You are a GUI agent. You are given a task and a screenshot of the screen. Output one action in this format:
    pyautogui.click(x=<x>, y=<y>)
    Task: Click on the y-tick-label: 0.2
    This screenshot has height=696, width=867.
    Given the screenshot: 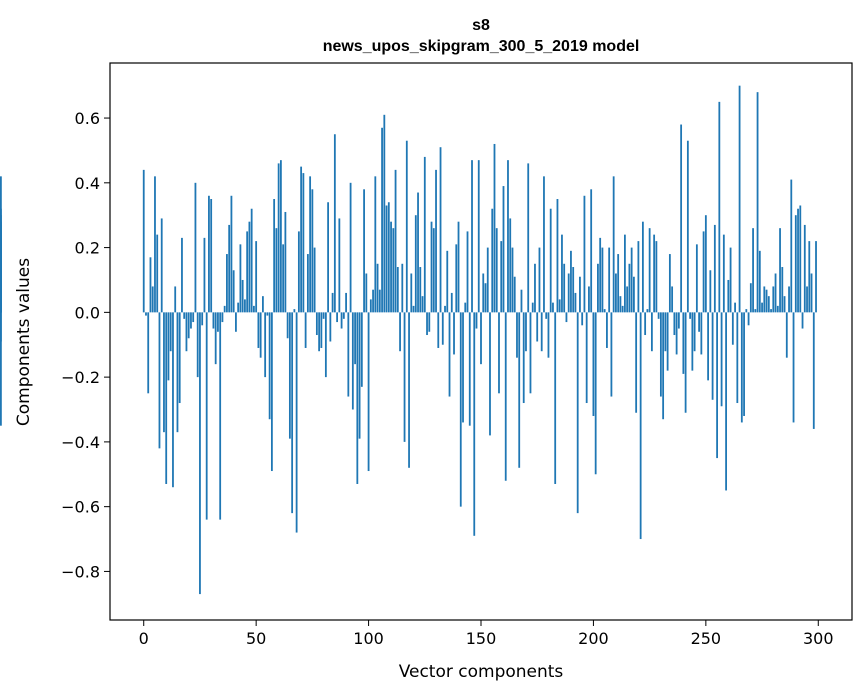 What is the action you would take?
    pyautogui.click(x=87, y=248)
    